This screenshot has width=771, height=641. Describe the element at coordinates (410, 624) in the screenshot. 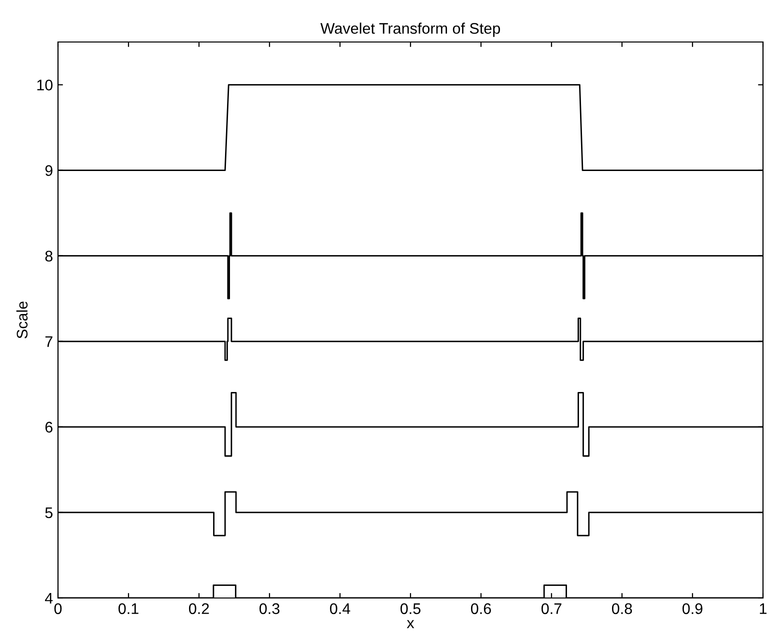

I see `x-axis-title: x` at that location.